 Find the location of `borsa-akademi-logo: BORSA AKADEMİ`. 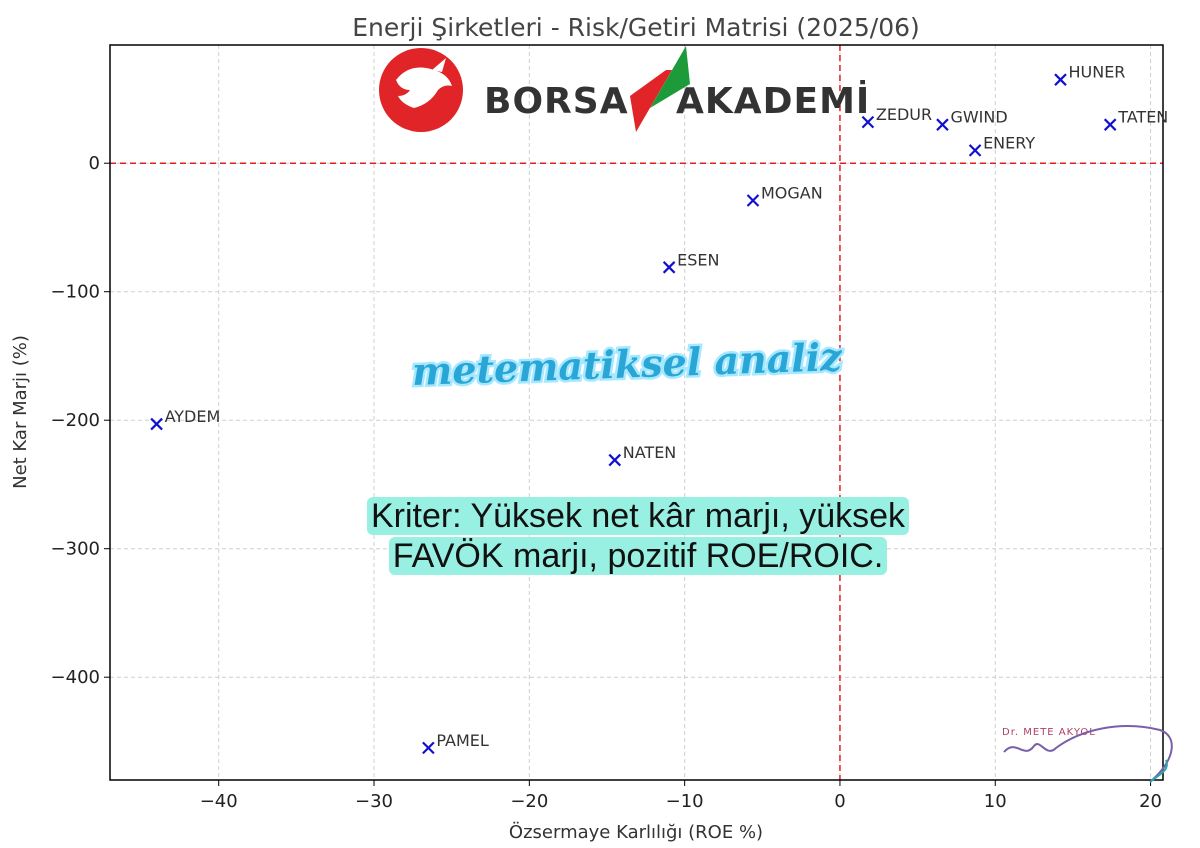

borsa-akademi-logo: BORSA AKADEMİ is located at coordinates (624, 89).